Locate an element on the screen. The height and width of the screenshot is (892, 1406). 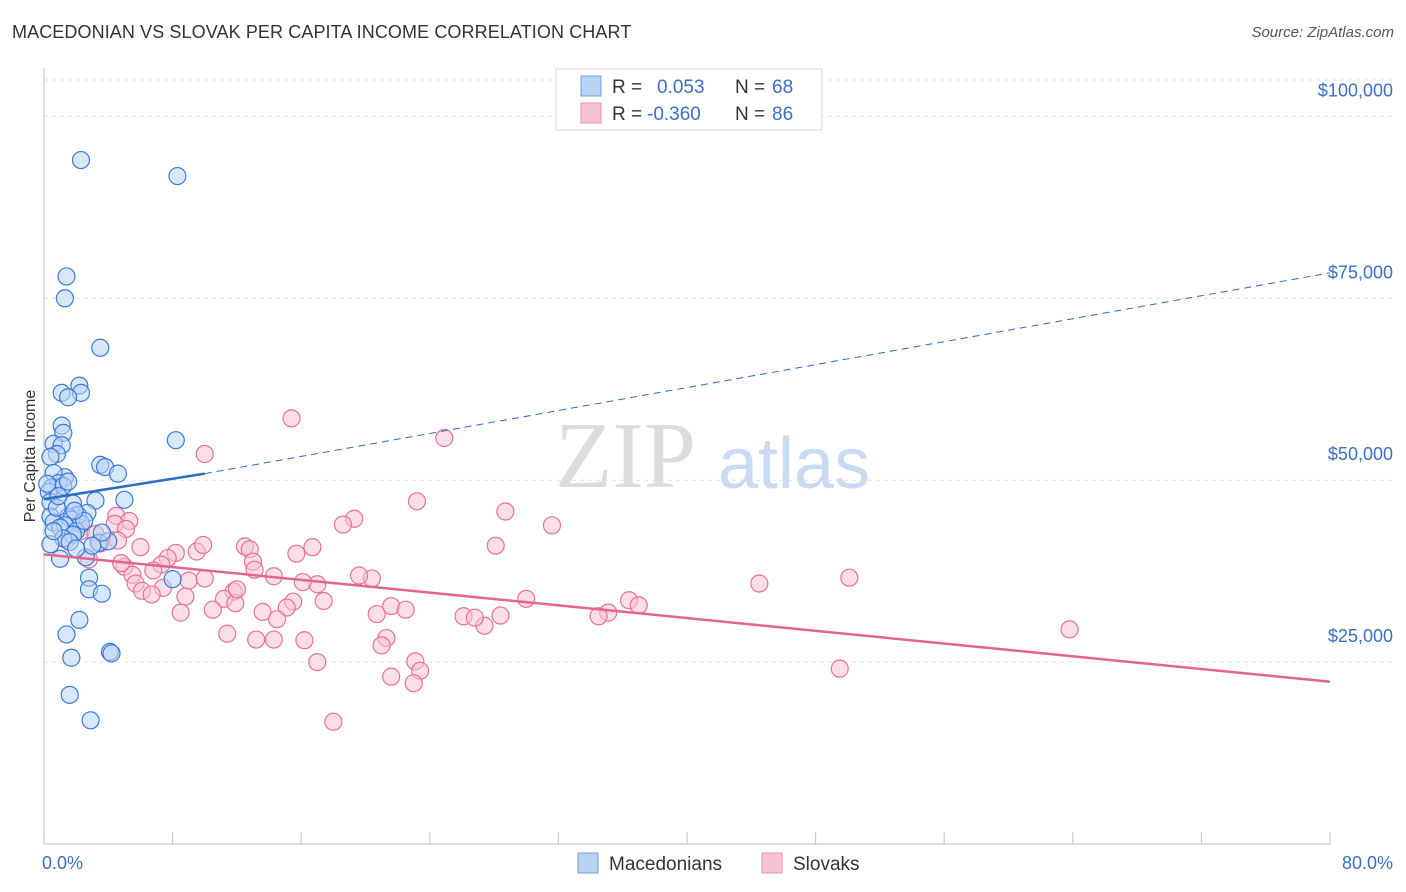
watermark-zip: ZIP is located at coordinates (625, 456).